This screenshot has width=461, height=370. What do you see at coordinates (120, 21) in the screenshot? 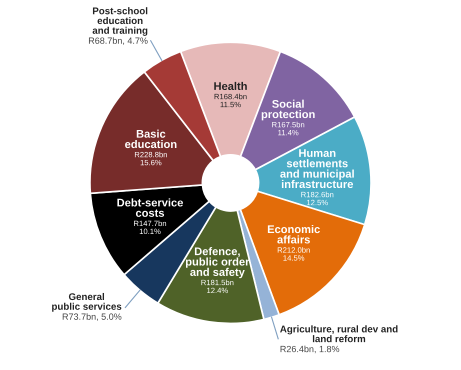
I see `slice-label: Post-school education and training` at bounding box center [120, 21].